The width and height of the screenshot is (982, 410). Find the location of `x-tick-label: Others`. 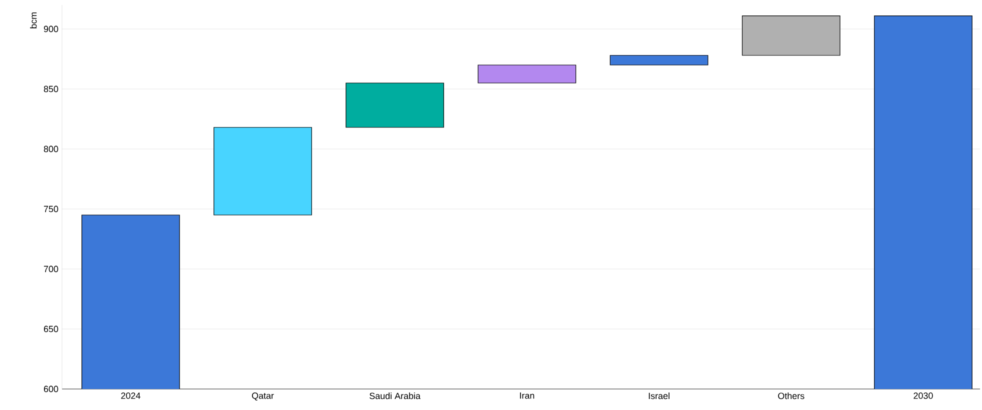

x-tick-label: Others is located at coordinates (791, 396).